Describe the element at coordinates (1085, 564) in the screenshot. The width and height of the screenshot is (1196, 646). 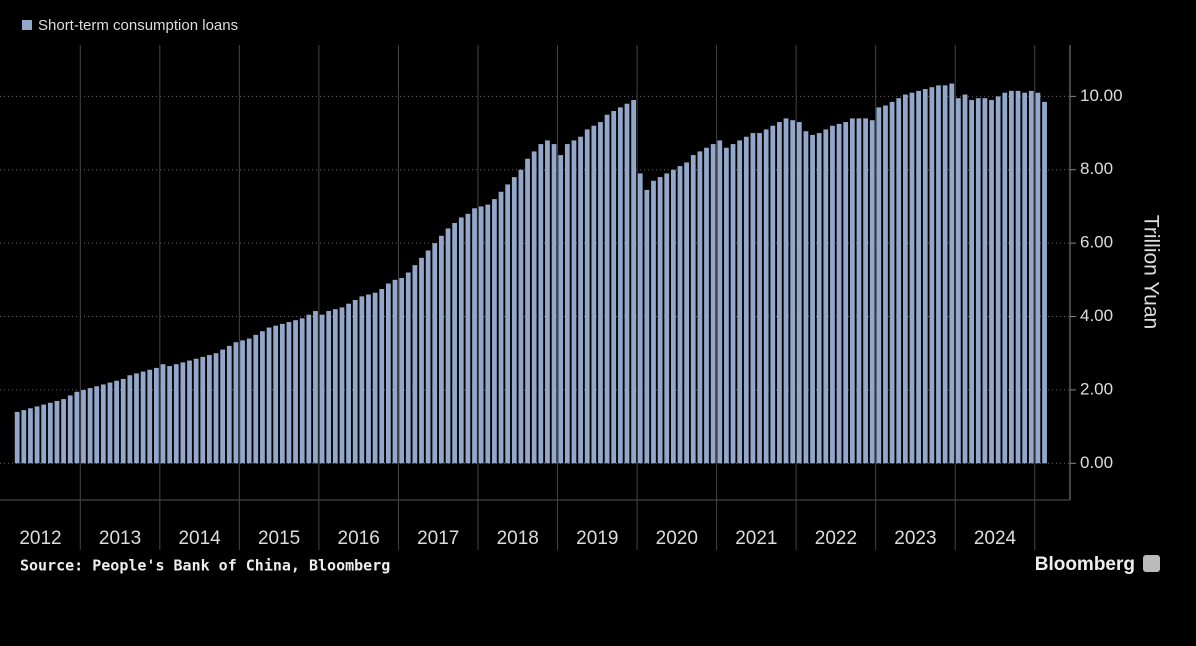
I see `credit: Bloomberg` at that location.